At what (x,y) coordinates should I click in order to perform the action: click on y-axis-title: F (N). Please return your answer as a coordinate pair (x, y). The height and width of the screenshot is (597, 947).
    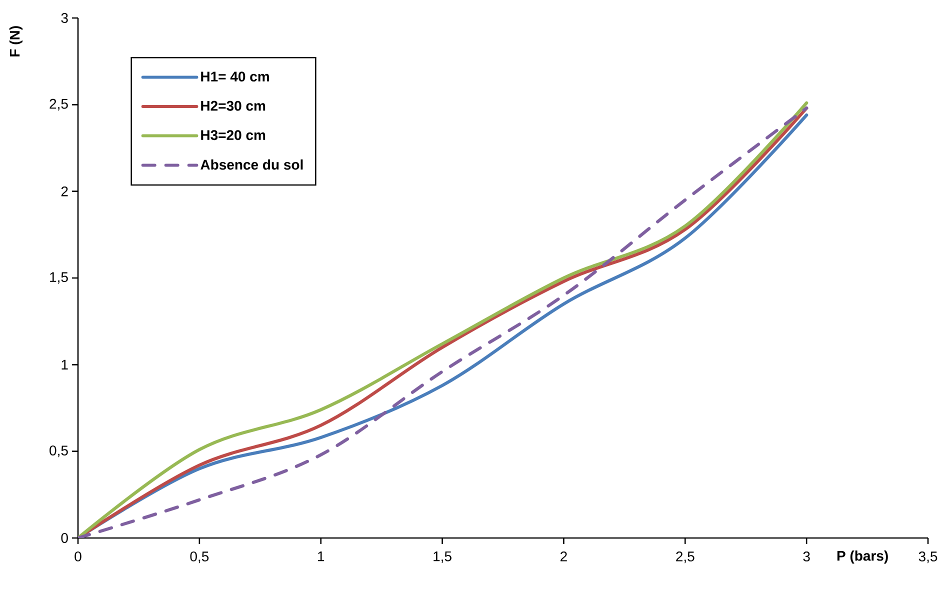
    Looking at the image, I should click on (15, 41).